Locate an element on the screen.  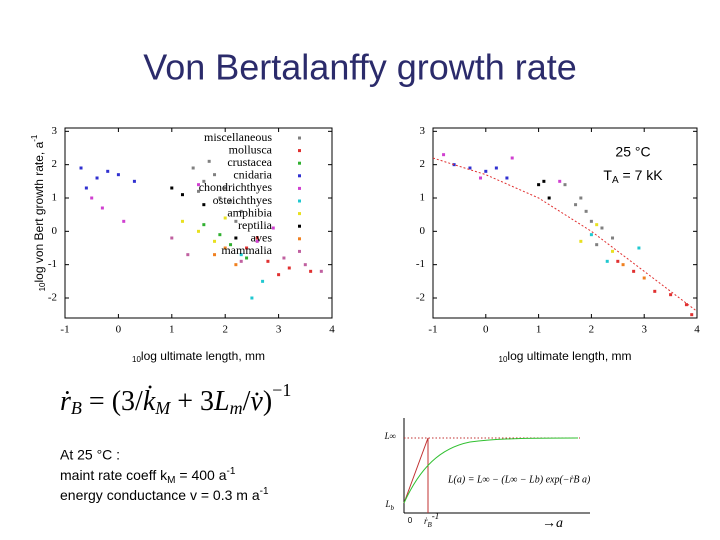
slide-title: Von Bertalanffy growth rate is located at coordinates (360, 67).